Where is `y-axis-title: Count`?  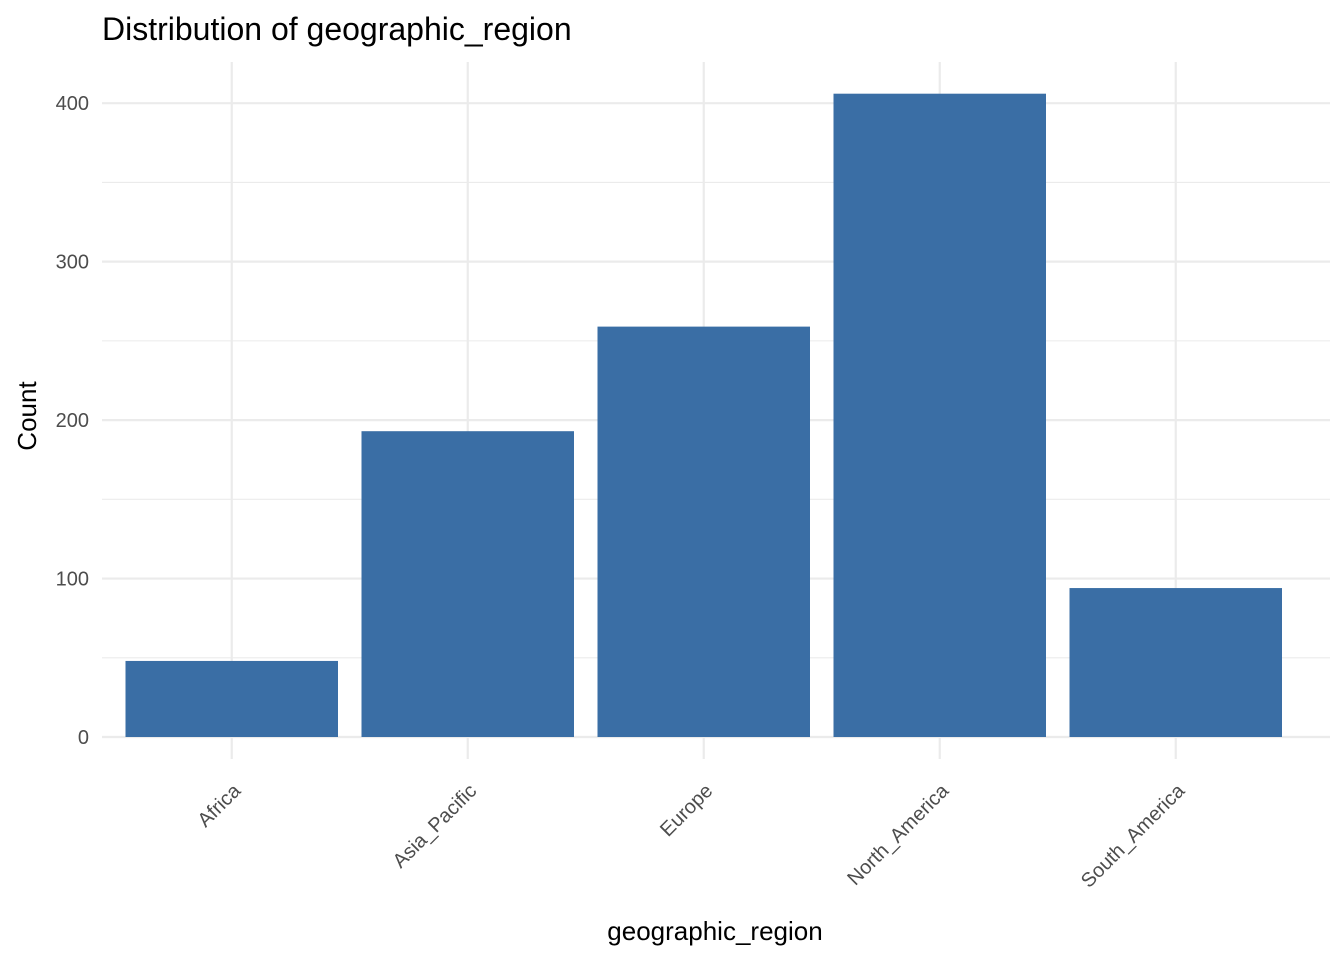
y-axis-title: Count is located at coordinates (27, 416).